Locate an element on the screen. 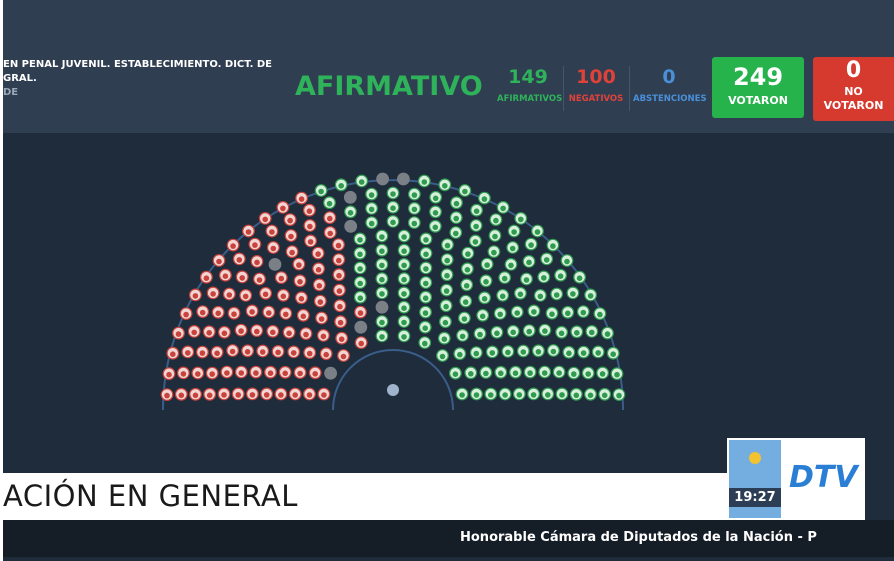 This screenshot has height=561, width=894. count: 0 is located at coordinates (853, 70).